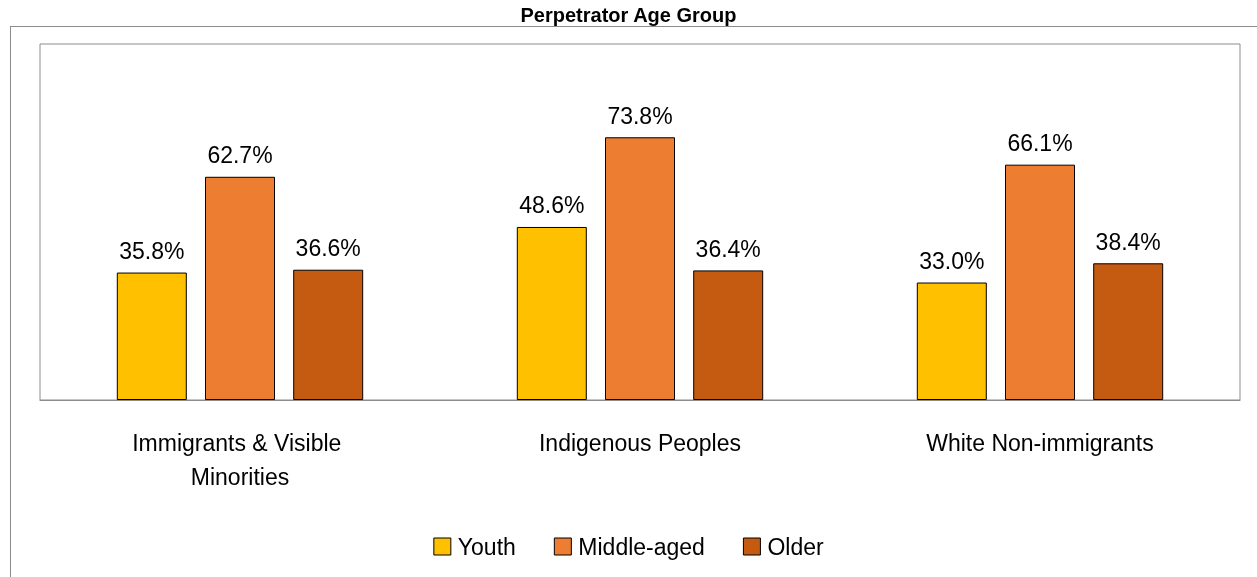 The image size is (1257, 577). Describe the element at coordinates (640, 115) in the screenshot. I see `data-label: 73.8%` at that location.